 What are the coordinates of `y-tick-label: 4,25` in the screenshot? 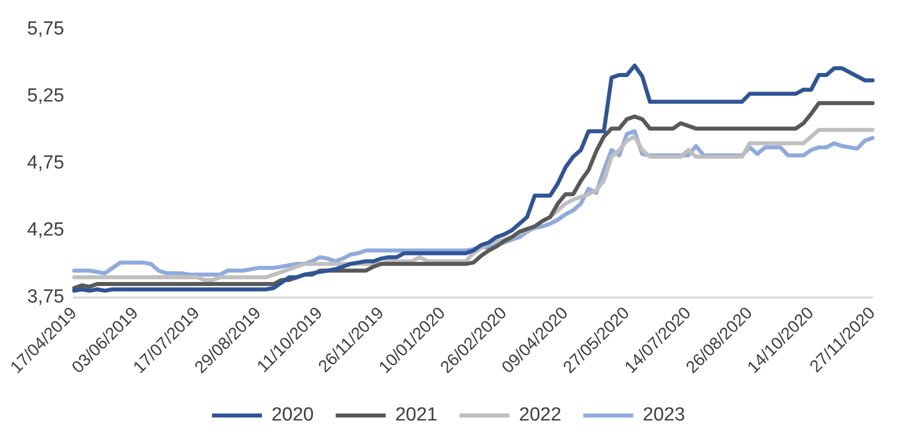 It's located at (45, 230).